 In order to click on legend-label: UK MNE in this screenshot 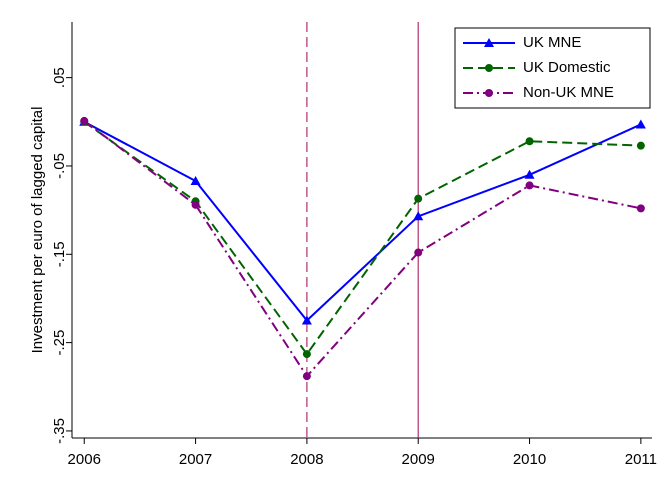, I will do `click(552, 42)`.